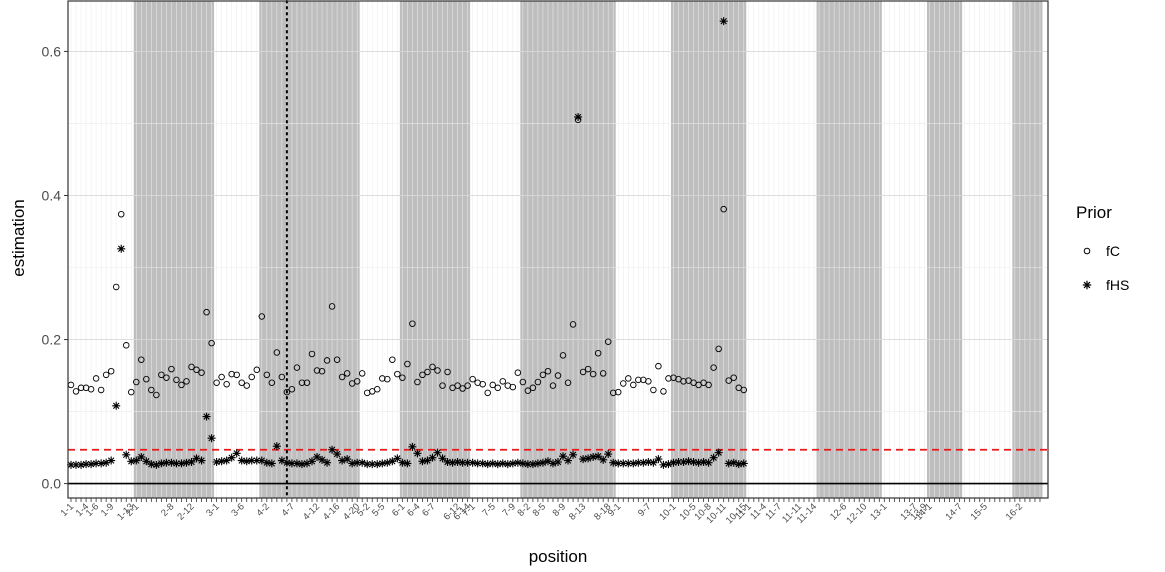 The width and height of the screenshot is (1165, 572). What do you see at coordinates (1101, 251) in the screenshot?
I see `legend-item-fc: fC` at bounding box center [1101, 251].